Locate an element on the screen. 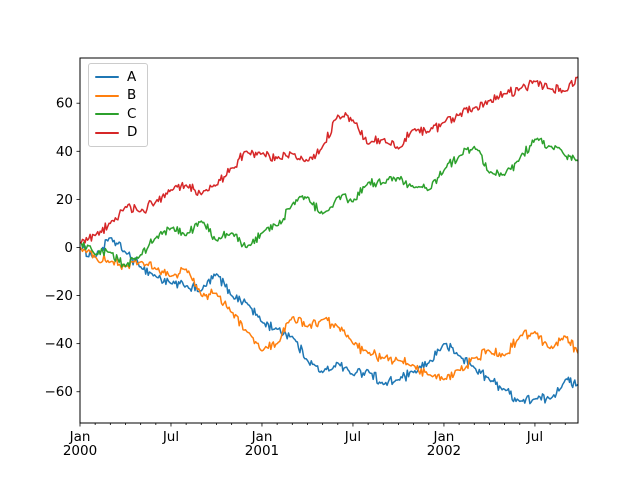 Image resolution: width=640 pixels, height=480 pixels. y-tick-label: 0 is located at coordinates (68, 248).